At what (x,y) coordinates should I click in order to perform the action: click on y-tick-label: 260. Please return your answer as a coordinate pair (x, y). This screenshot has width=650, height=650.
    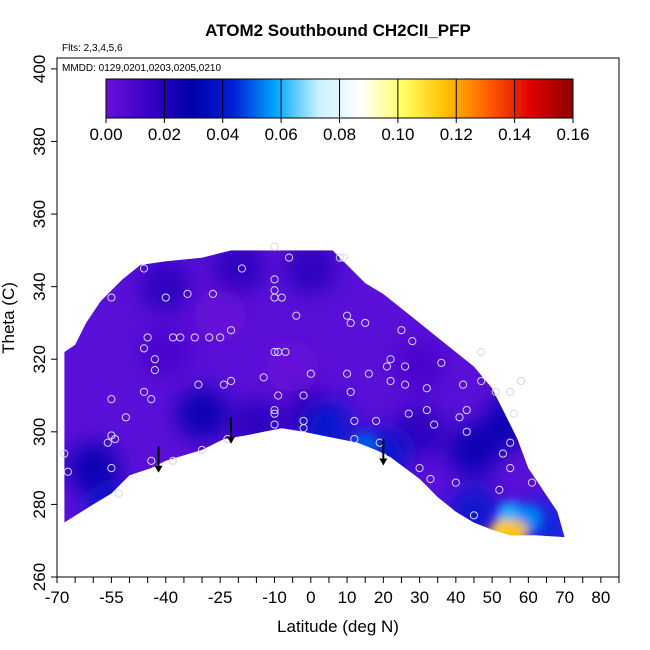
    Looking at the image, I should click on (39, 577).